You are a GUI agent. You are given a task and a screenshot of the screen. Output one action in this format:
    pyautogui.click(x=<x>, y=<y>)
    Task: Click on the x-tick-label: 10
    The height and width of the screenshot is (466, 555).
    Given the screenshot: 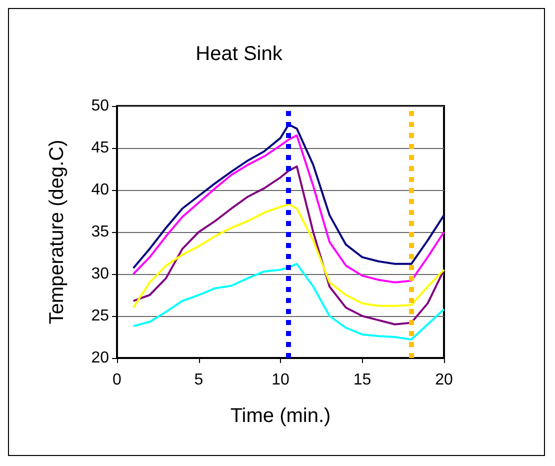 What is the action you would take?
    pyautogui.click(x=281, y=380)
    